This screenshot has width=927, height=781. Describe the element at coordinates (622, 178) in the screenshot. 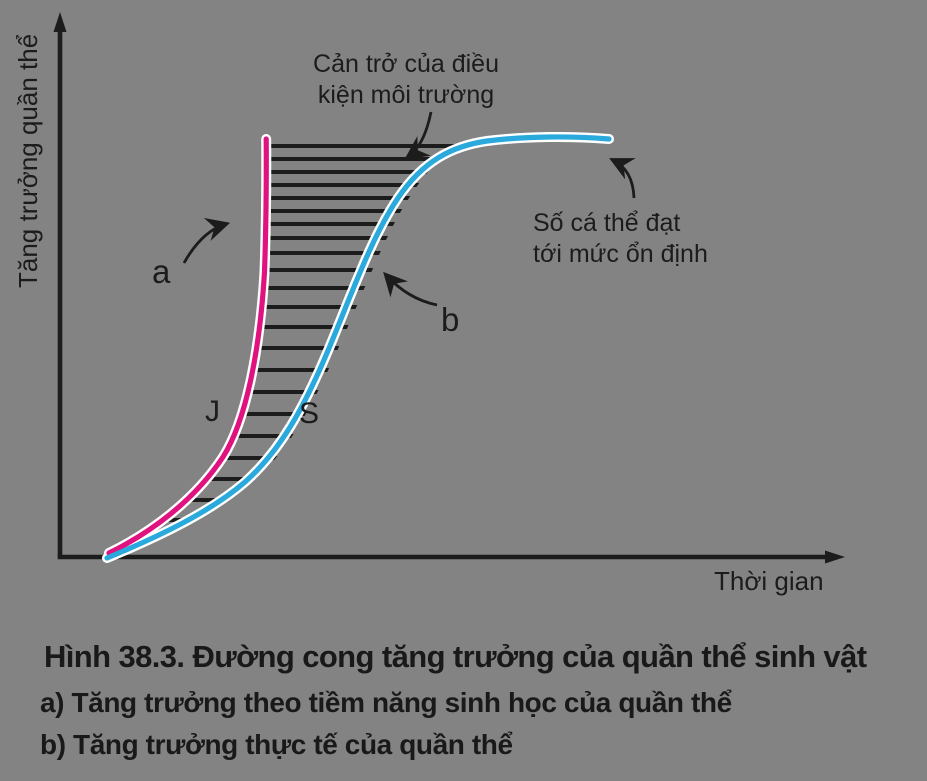

I see `arrow-stable-to-plateau-icon` at that location.